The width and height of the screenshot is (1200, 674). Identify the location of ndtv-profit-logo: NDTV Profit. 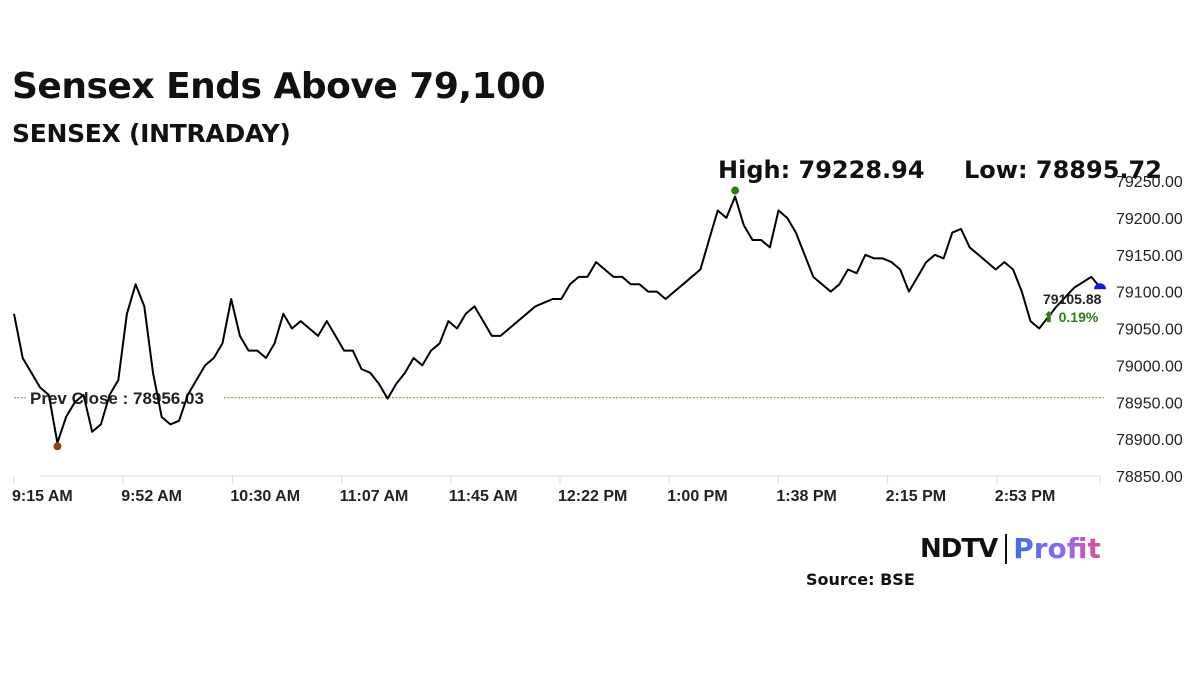
(1010, 548).